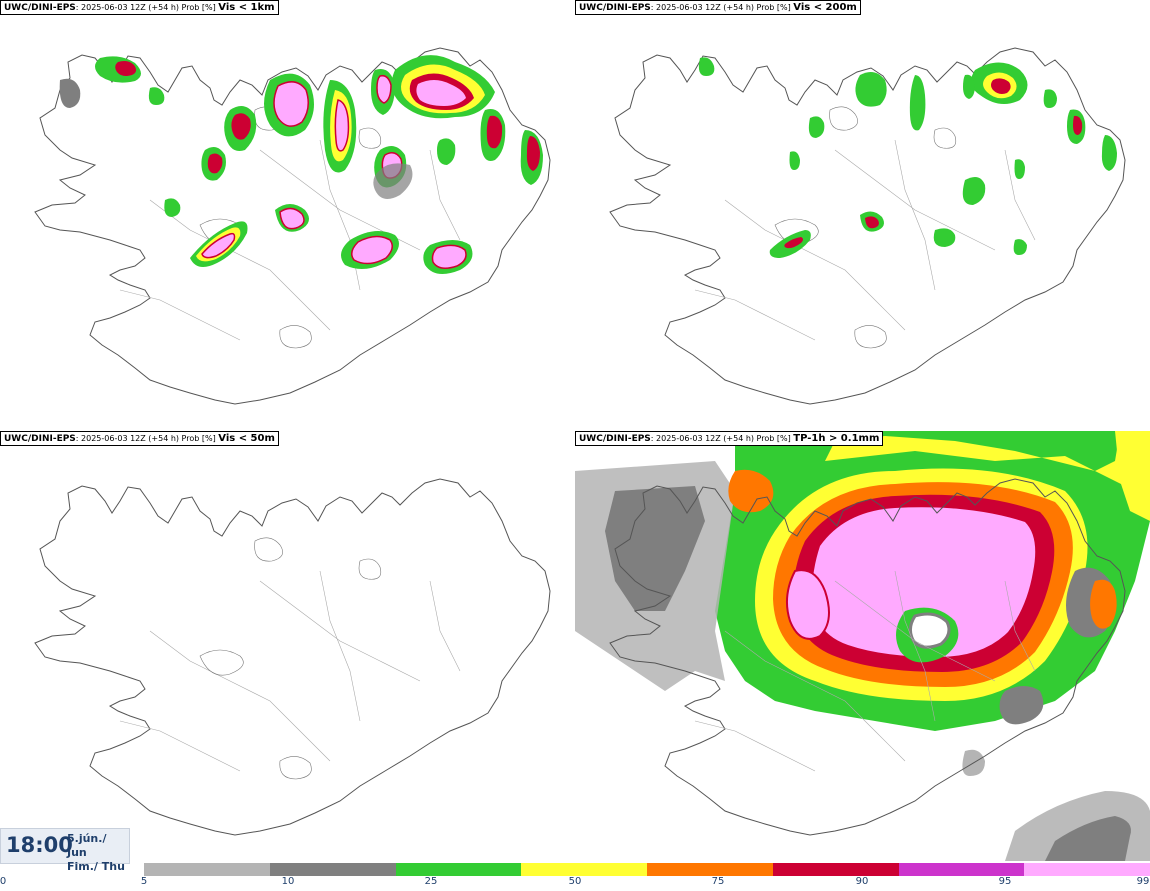  What do you see at coordinates (3, 881) in the screenshot?
I see `colorbar-tick-label: 0` at bounding box center [3, 881].